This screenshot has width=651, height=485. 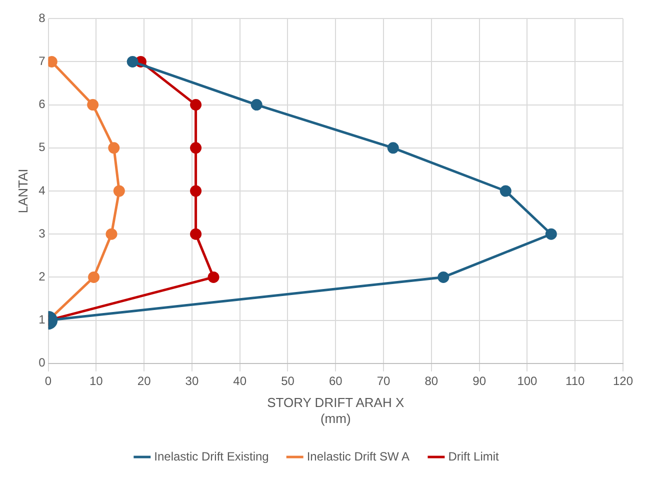 What do you see at coordinates (42, 104) in the screenshot?
I see `y-tick-label: 6` at bounding box center [42, 104].